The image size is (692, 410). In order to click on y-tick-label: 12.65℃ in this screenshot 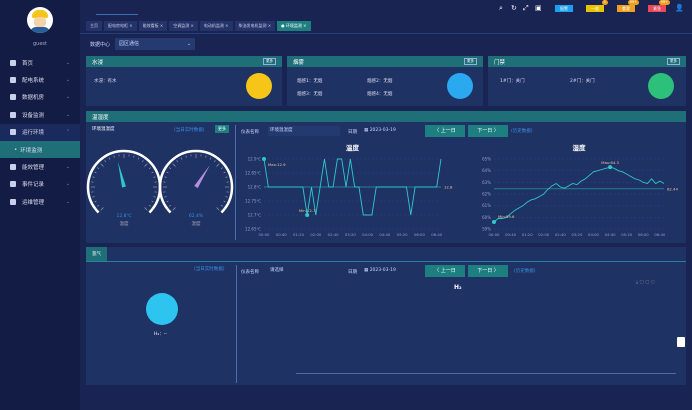, I will do `click(253, 229)`.